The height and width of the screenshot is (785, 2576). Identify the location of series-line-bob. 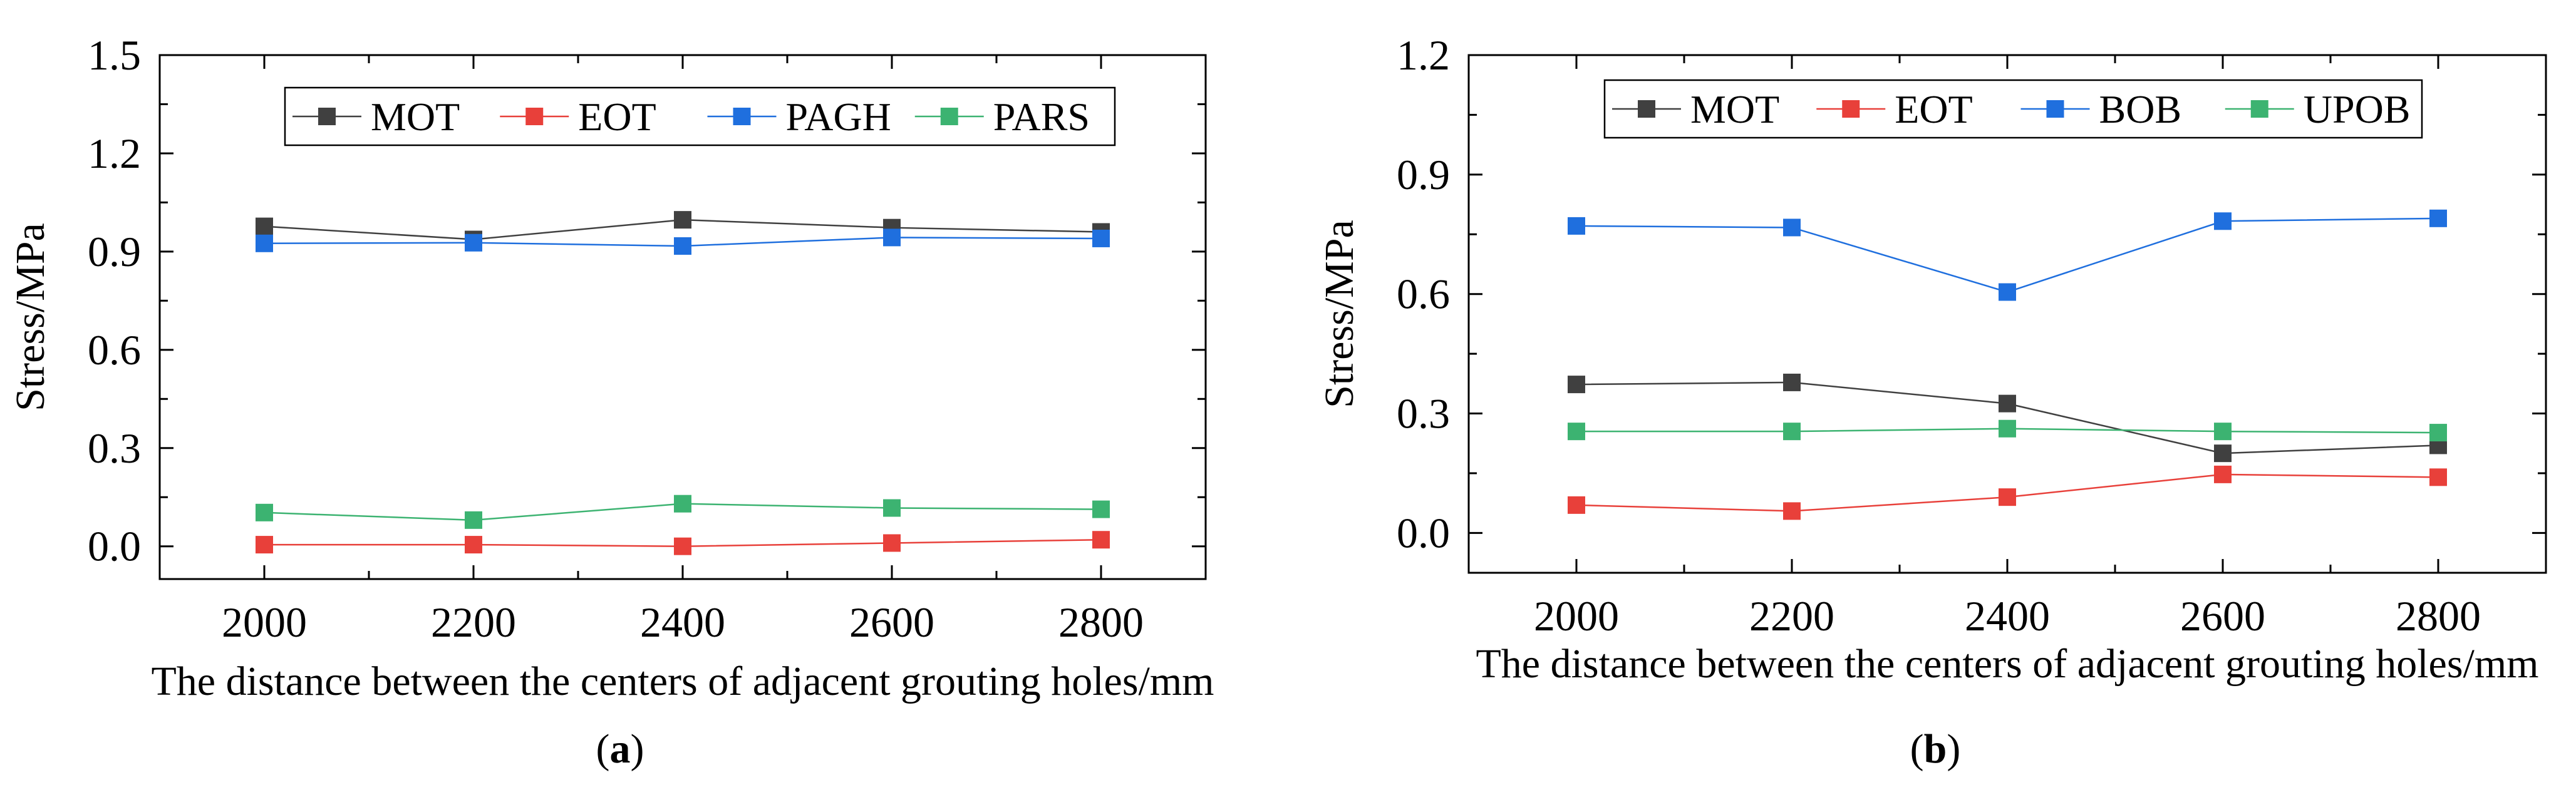
(2007, 255).